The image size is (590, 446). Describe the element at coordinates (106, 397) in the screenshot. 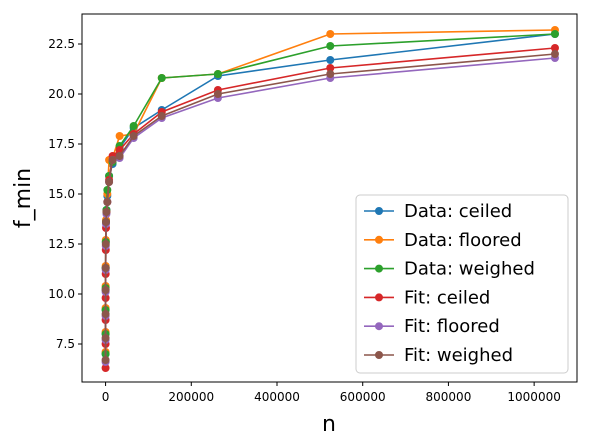

I see `x-tick-label: 0` at that location.